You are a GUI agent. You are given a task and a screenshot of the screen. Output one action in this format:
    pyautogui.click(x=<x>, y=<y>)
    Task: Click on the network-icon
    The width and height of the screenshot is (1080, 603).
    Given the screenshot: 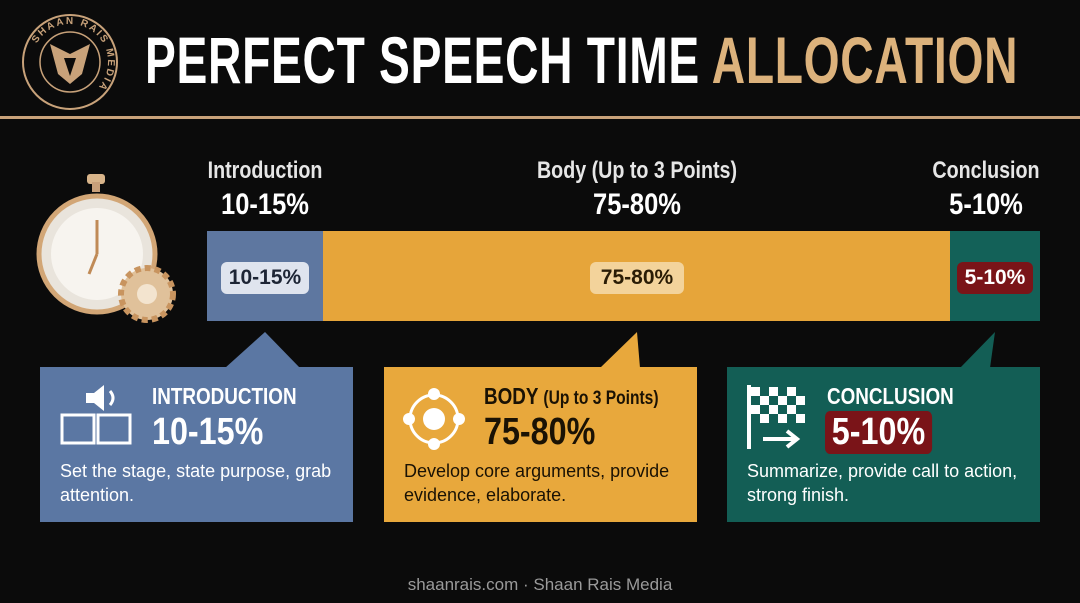 What is the action you would take?
    pyautogui.click(x=434, y=419)
    